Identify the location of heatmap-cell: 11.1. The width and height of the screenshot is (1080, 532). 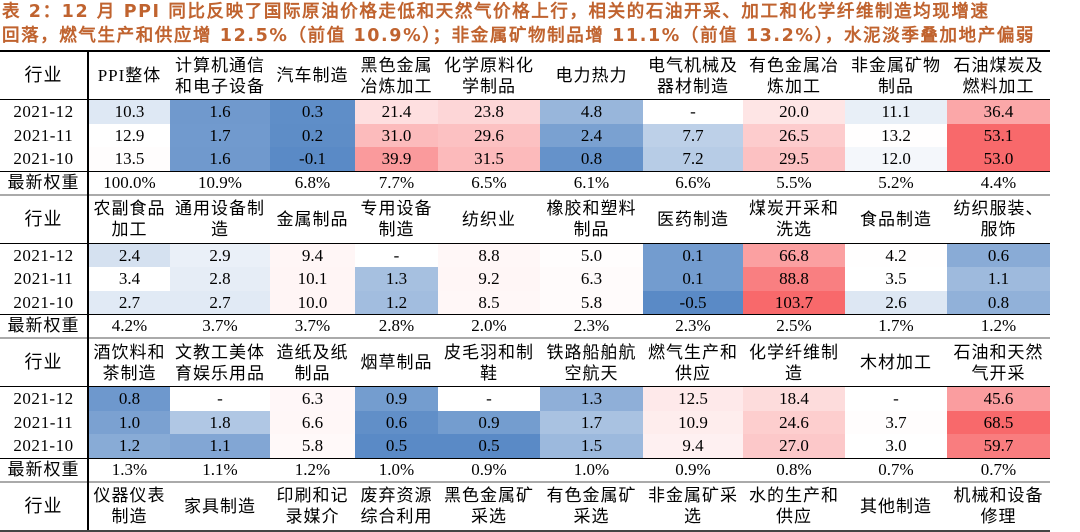
(896, 111).